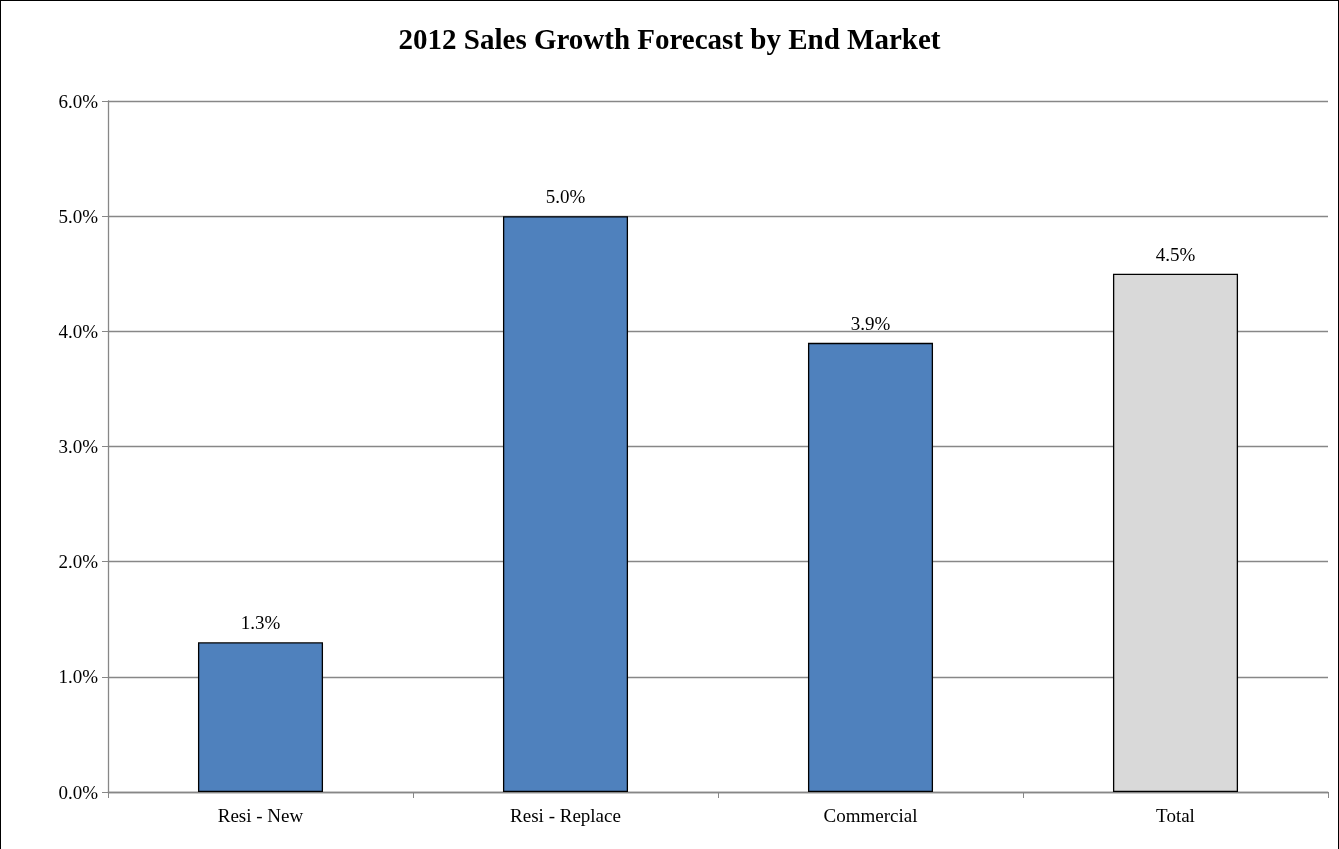  What do you see at coordinates (1175, 815) in the screenshot?
I see `x-tick-label: Total` at bounding box center [1175, 815].